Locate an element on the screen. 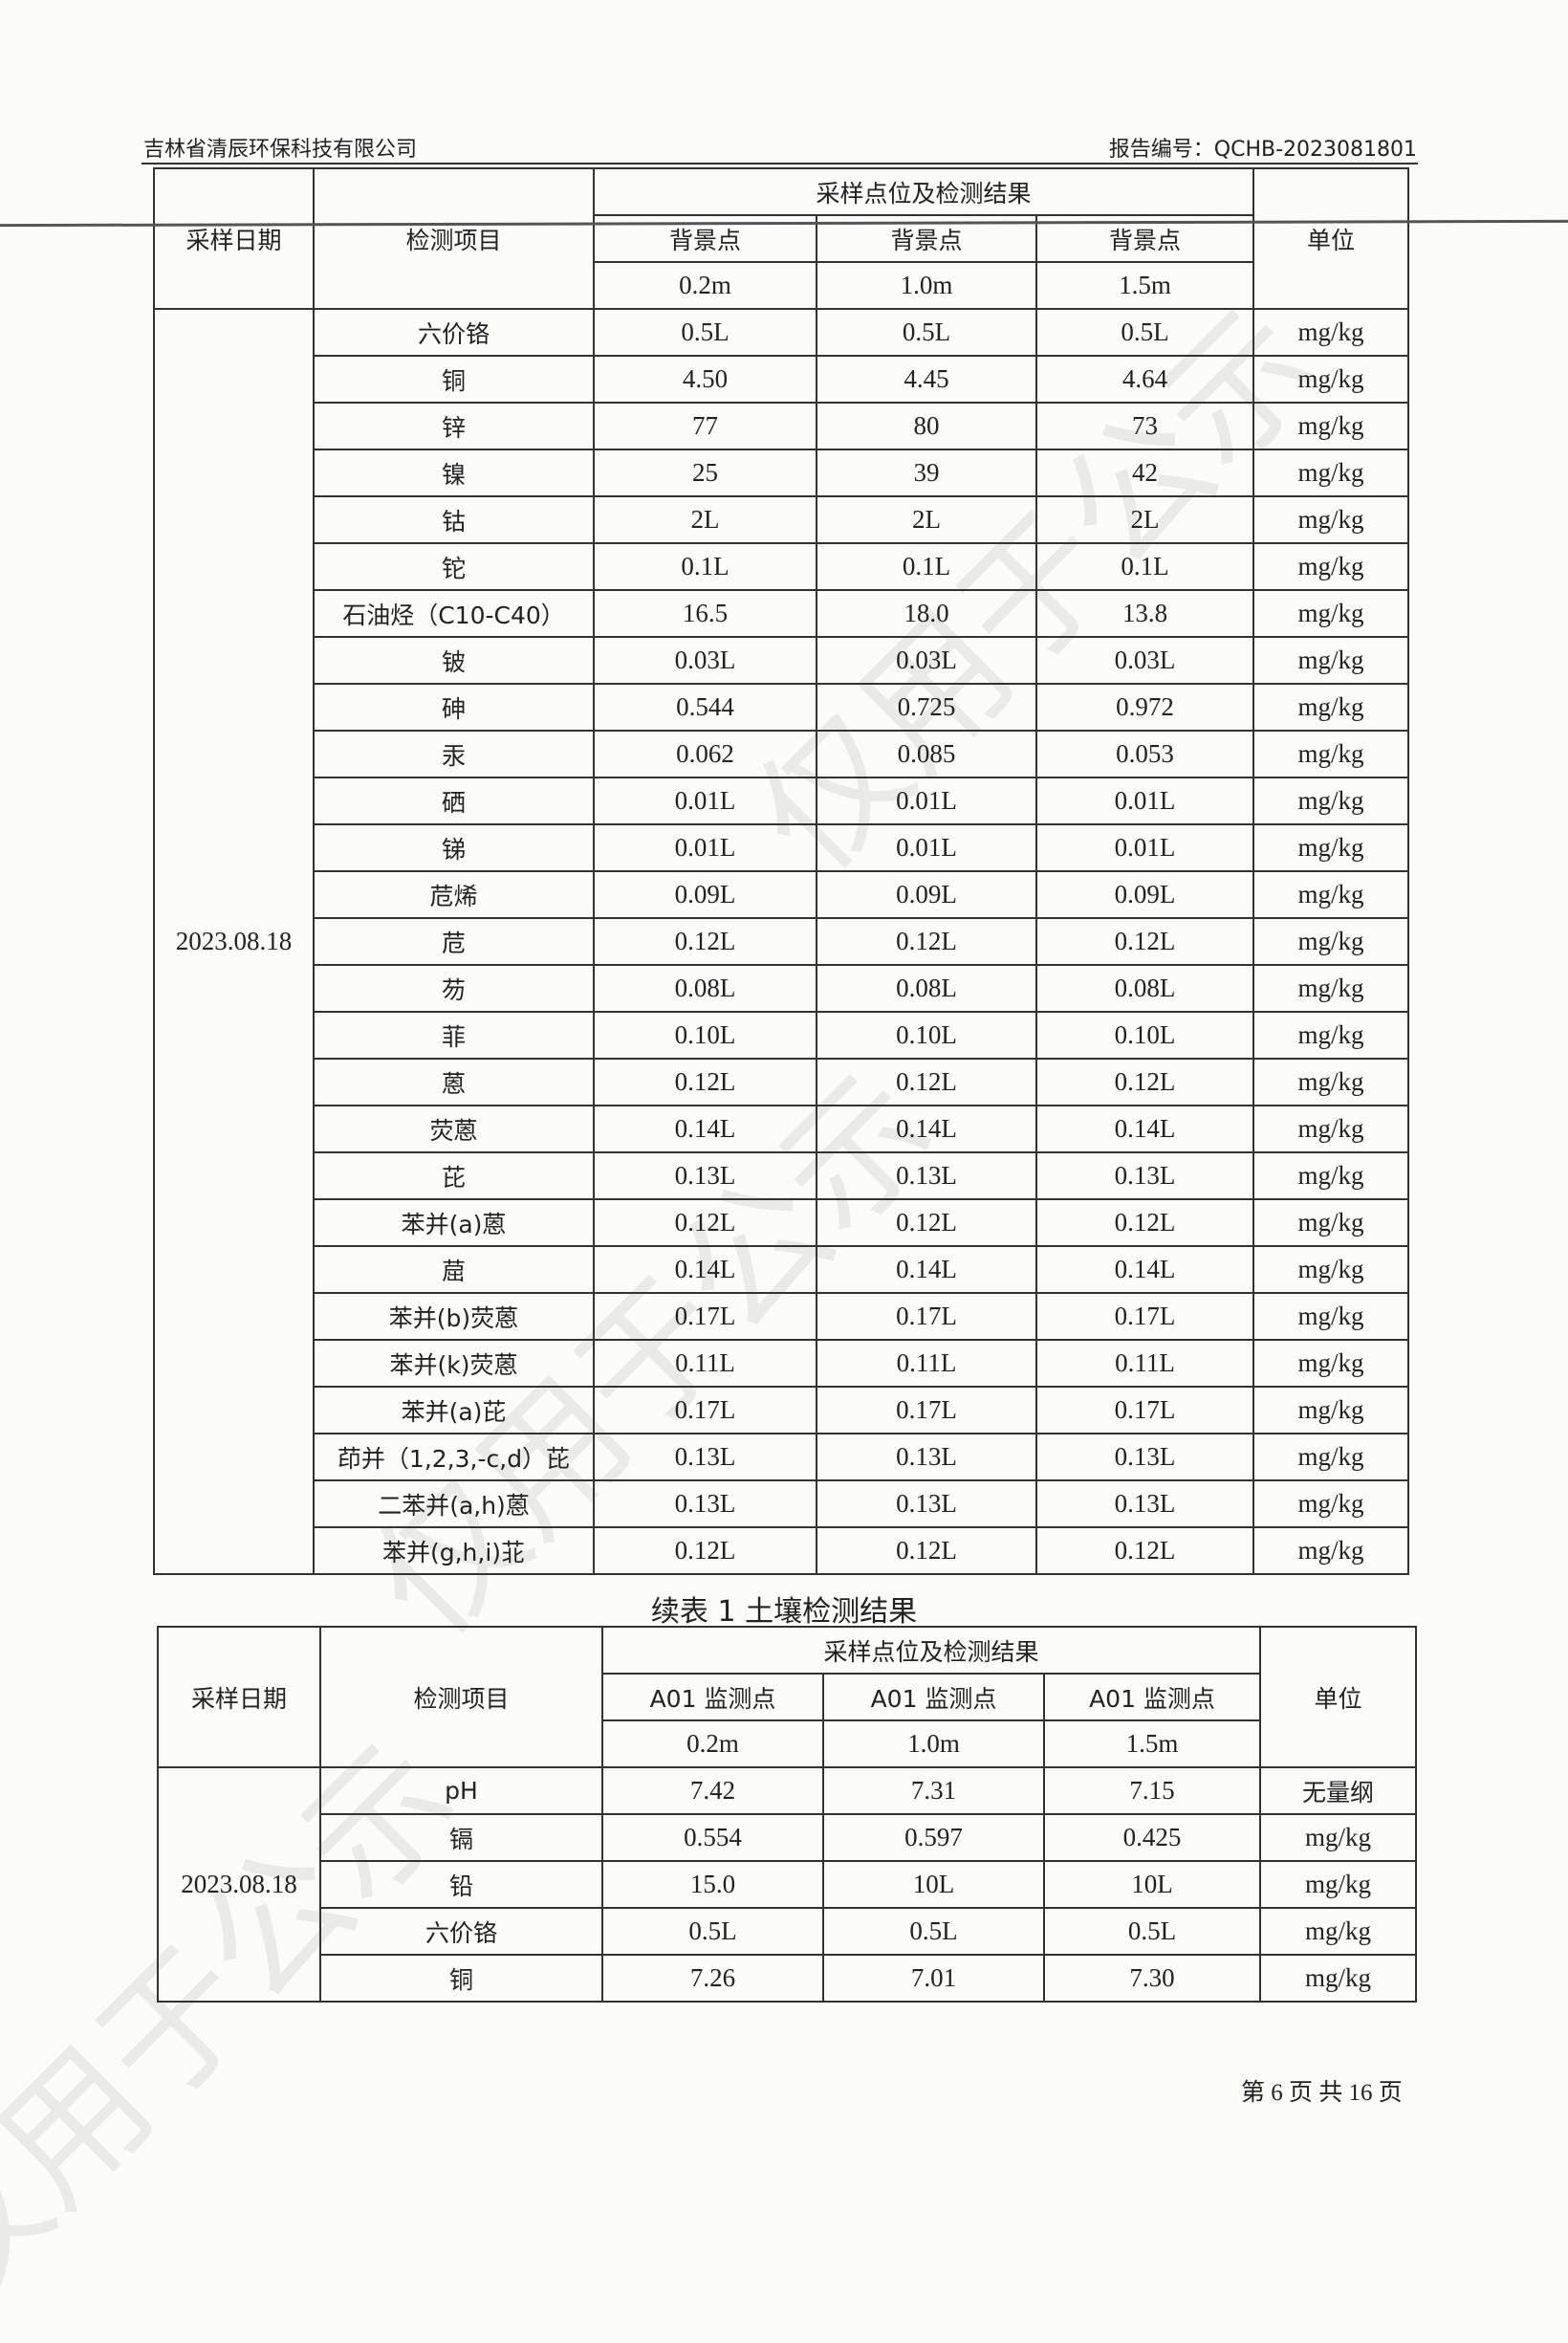 This screenshot has height=2343, width=1568. test-item: 镍 is located at coordinates (454, 473).